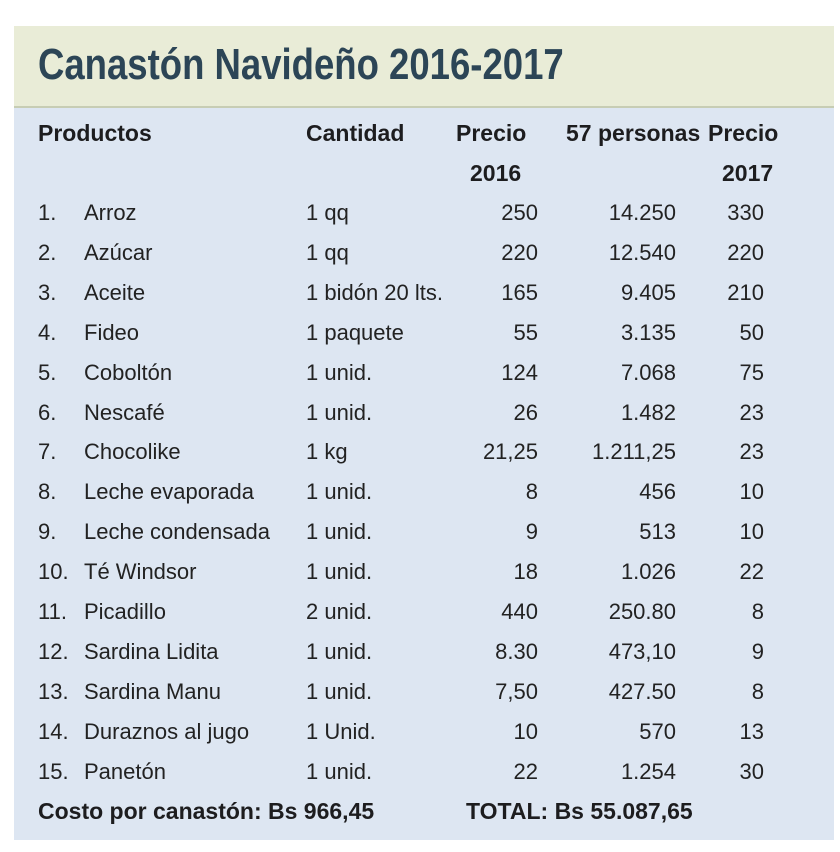 The height and width of the screenshot is (852, 840). I want to click on product-name: Picadillo, so click(125, 611).